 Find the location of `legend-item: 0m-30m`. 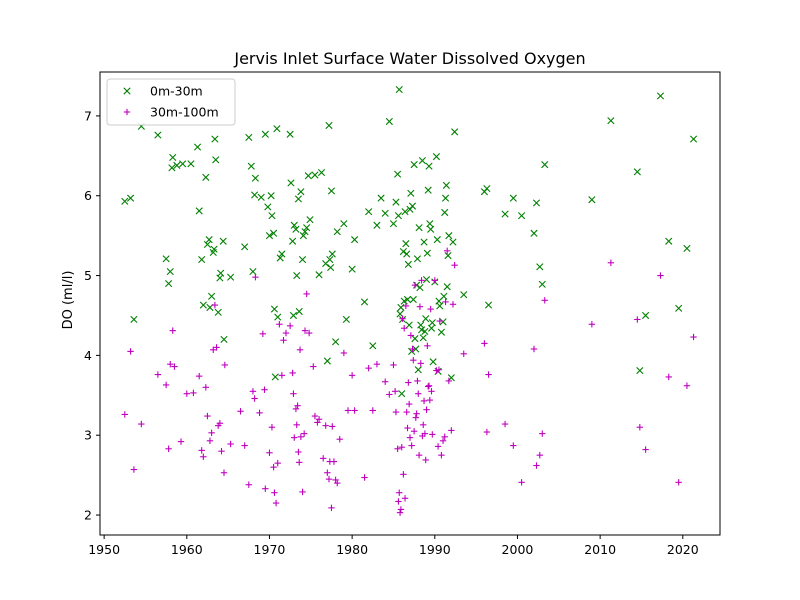

legend-item: 0m-30m is located at coordinates (163, 91).